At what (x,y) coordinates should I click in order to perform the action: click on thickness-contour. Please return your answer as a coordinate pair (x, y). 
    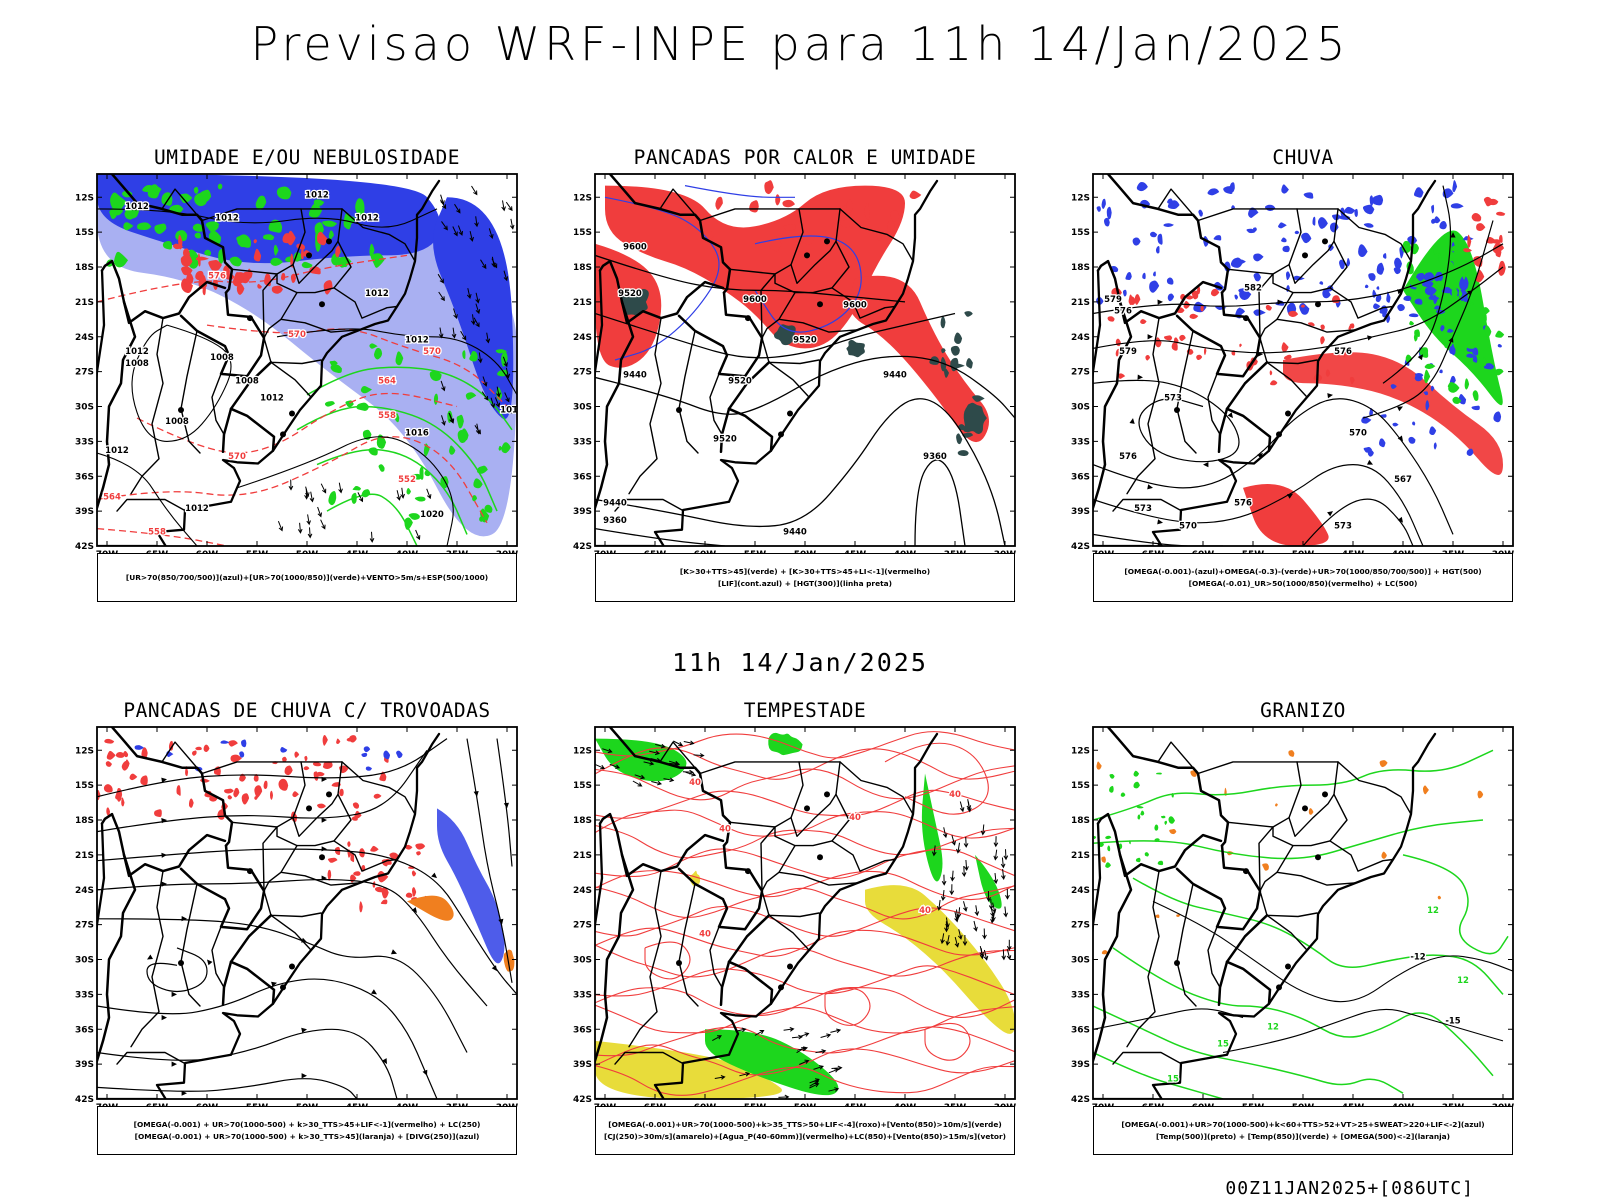
    Looking at the image, I should click on (162, 536).